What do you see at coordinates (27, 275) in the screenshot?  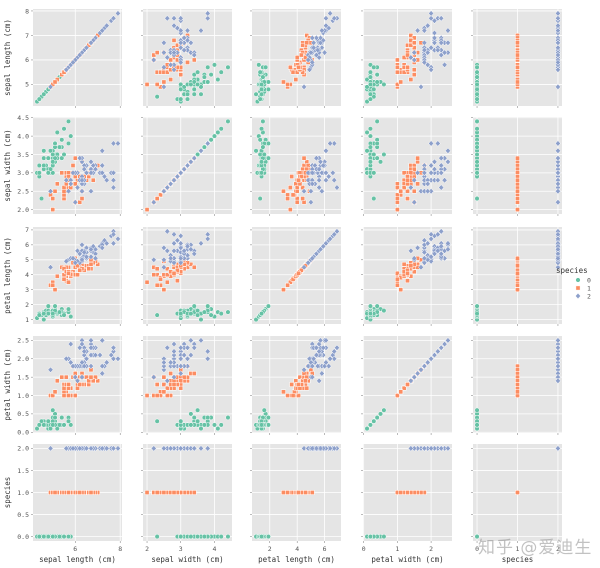 I see `y-tick-label: 4` at bounding box center [27, 275].